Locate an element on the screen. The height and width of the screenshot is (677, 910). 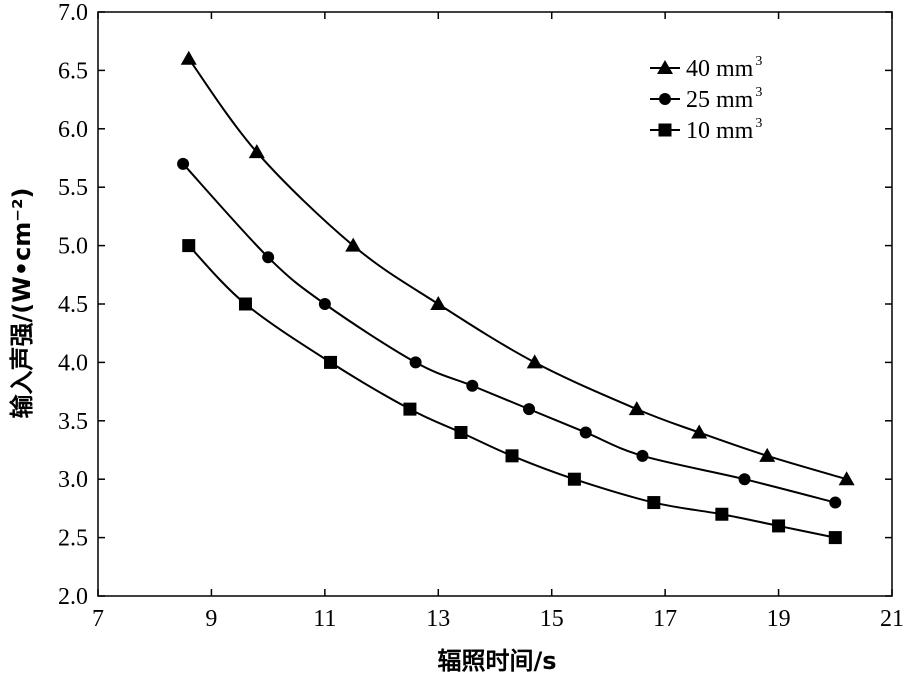
x-tick-label: 17 is located at coordinates (665, 619).